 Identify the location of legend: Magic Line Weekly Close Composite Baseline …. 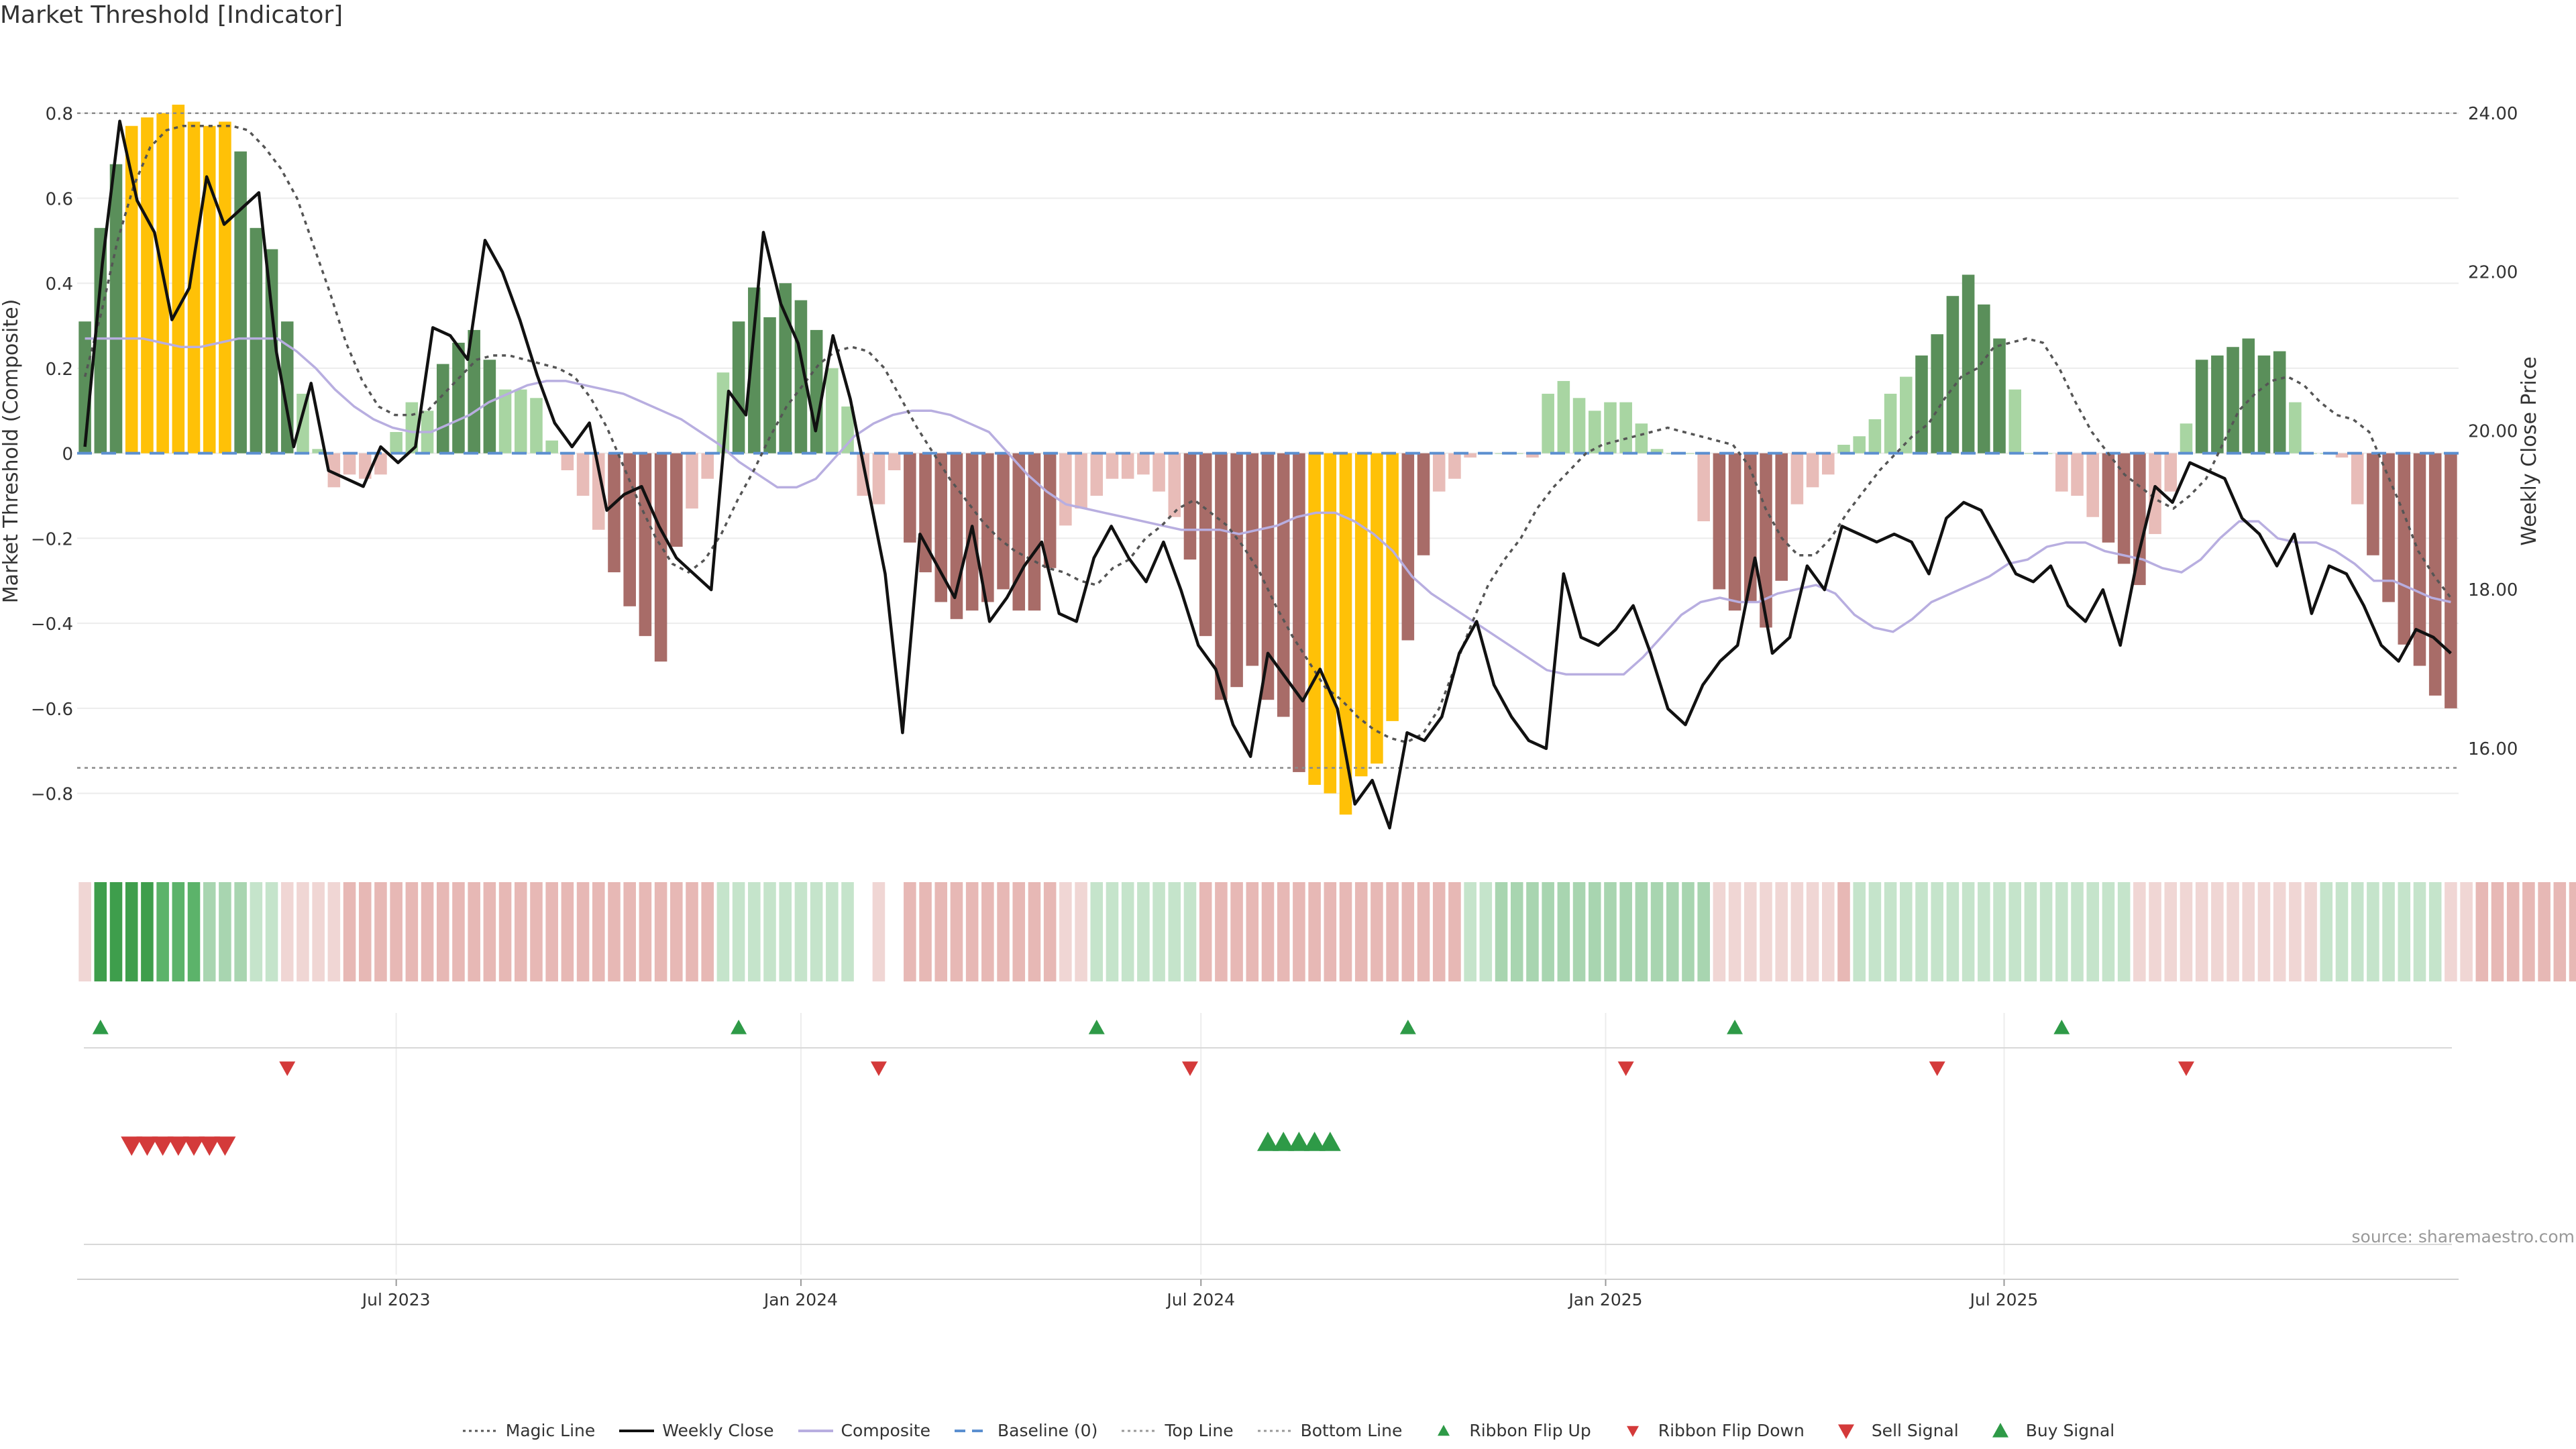
(1288, 1430).